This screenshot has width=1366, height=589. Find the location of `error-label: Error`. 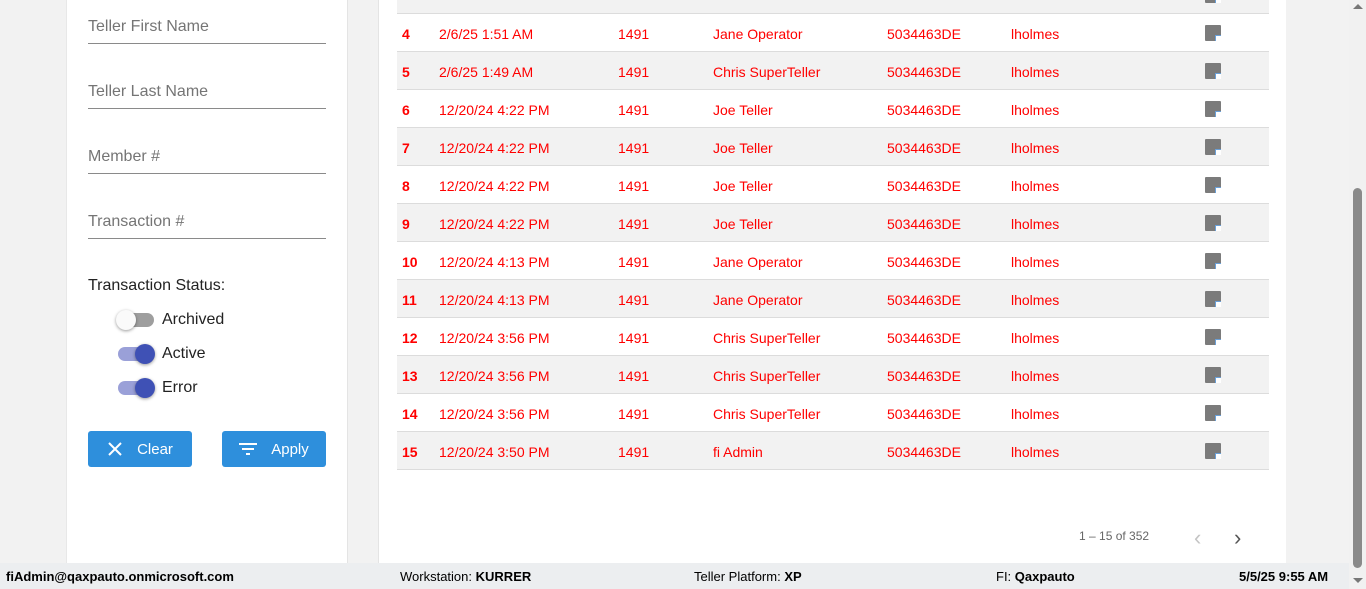

error-label: Error is located at coordinates (180, 387).